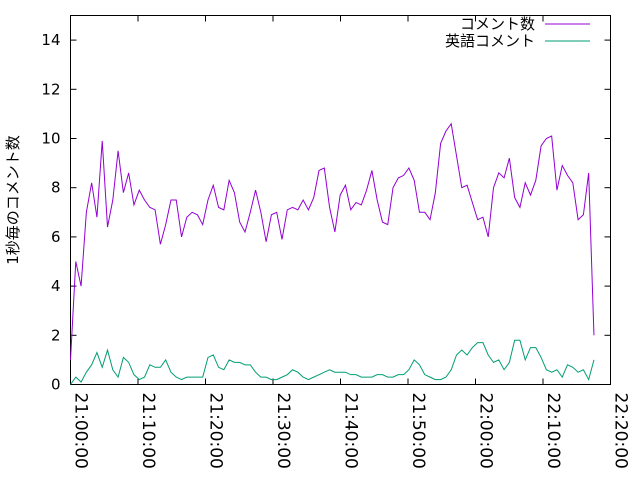 This screenshot has height=480, width=640. Describe the element at coordinates (50, 40) in the screenshot. I see `y-tick-label: 14` at that location.